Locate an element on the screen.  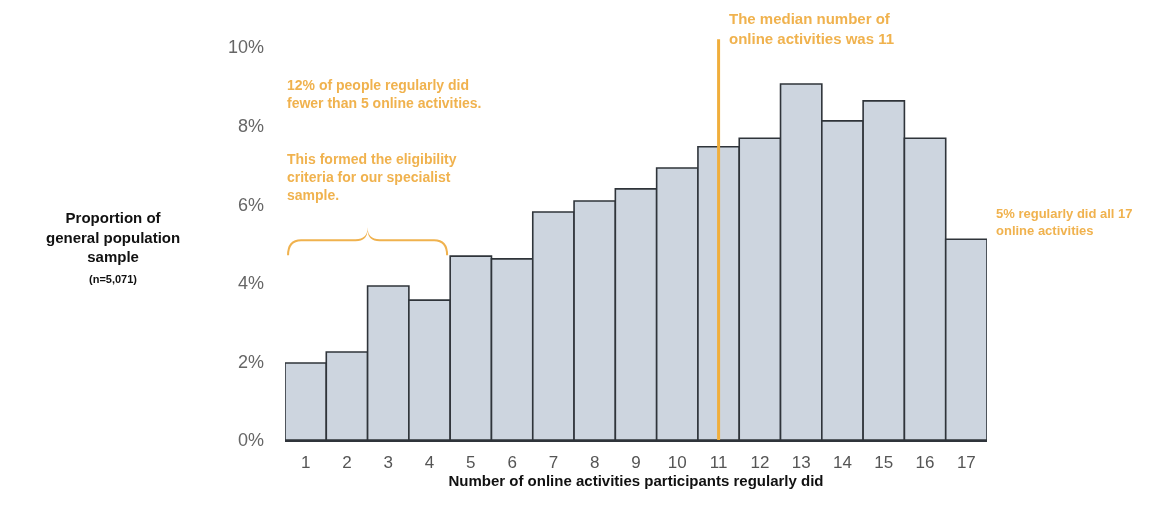
x-axis-title: Number of online activities participants regularly did is located at coordinates (636, 481).